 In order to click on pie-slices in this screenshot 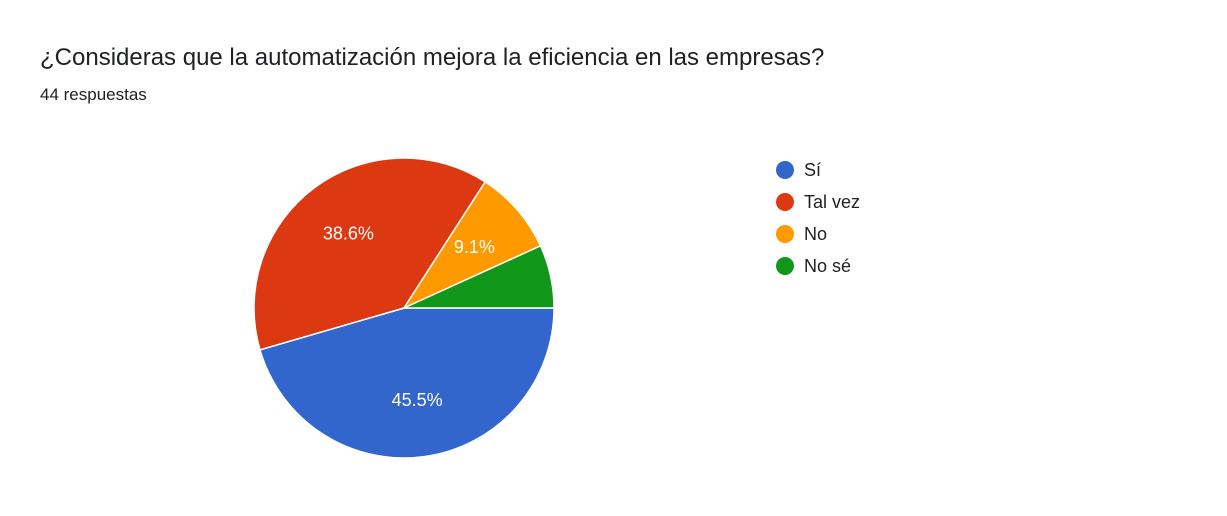, I will do `click(404, 308)`.